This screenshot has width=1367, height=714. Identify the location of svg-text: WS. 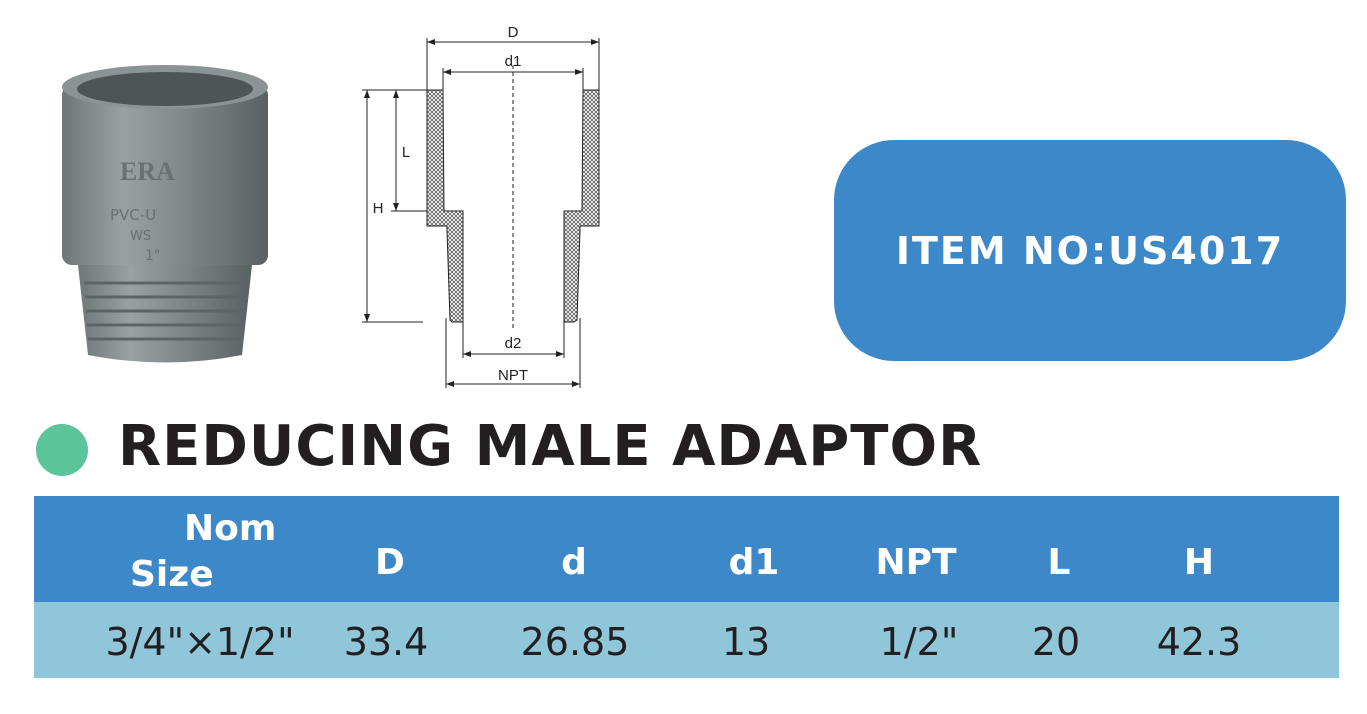
(140, 236).